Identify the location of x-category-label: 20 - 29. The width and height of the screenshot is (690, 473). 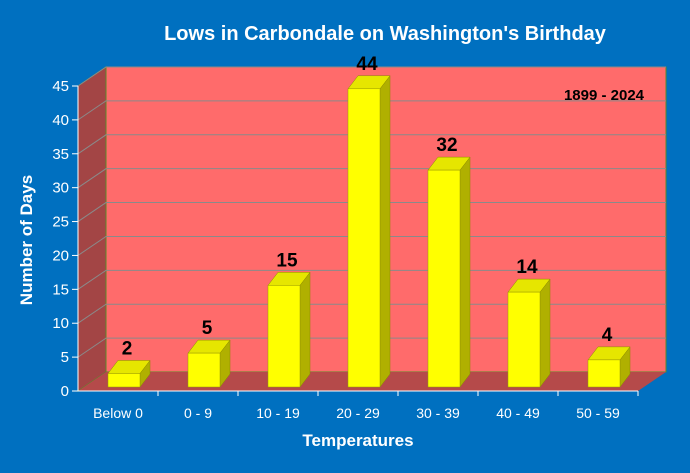
(358, 413).